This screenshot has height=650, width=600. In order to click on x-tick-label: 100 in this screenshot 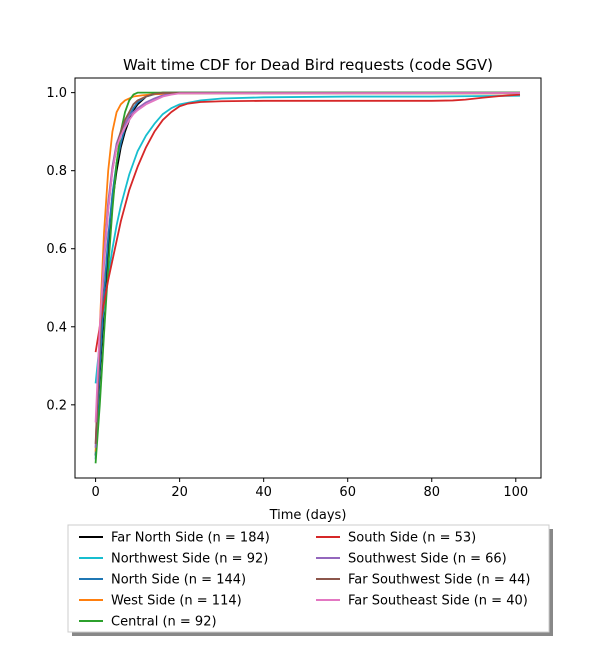, I will do `click(515, 492)`.